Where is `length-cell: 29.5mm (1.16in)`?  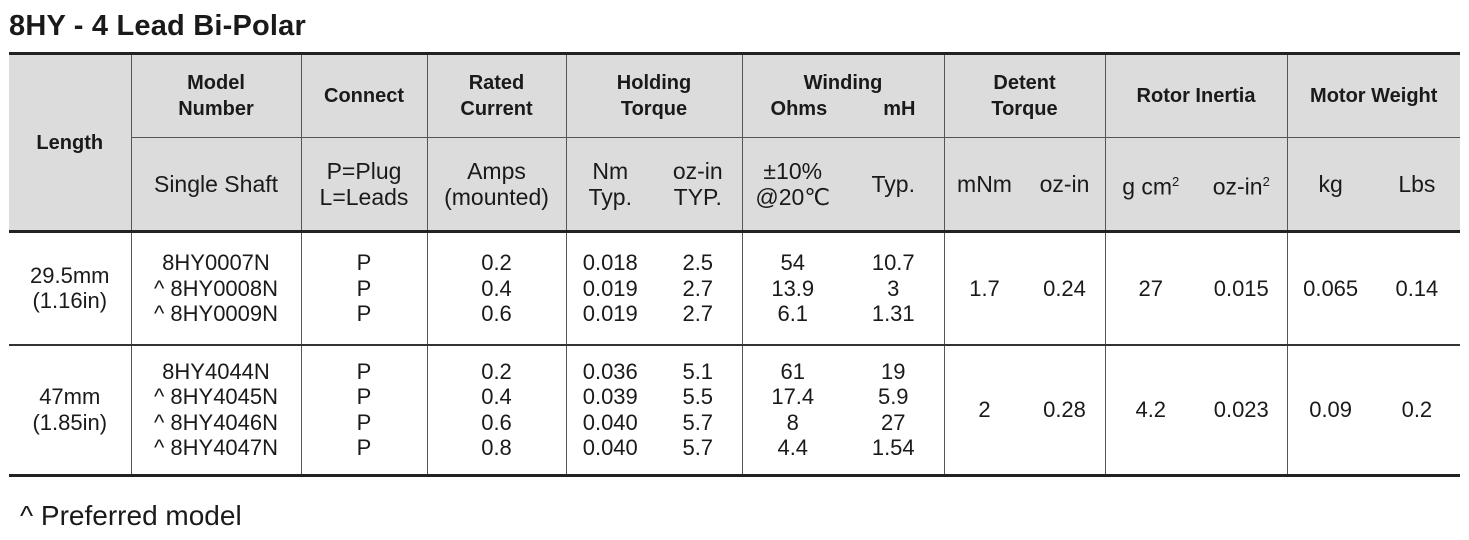 length-cell: 29.5mm (1.16in) is located at coordinates (70, 287).